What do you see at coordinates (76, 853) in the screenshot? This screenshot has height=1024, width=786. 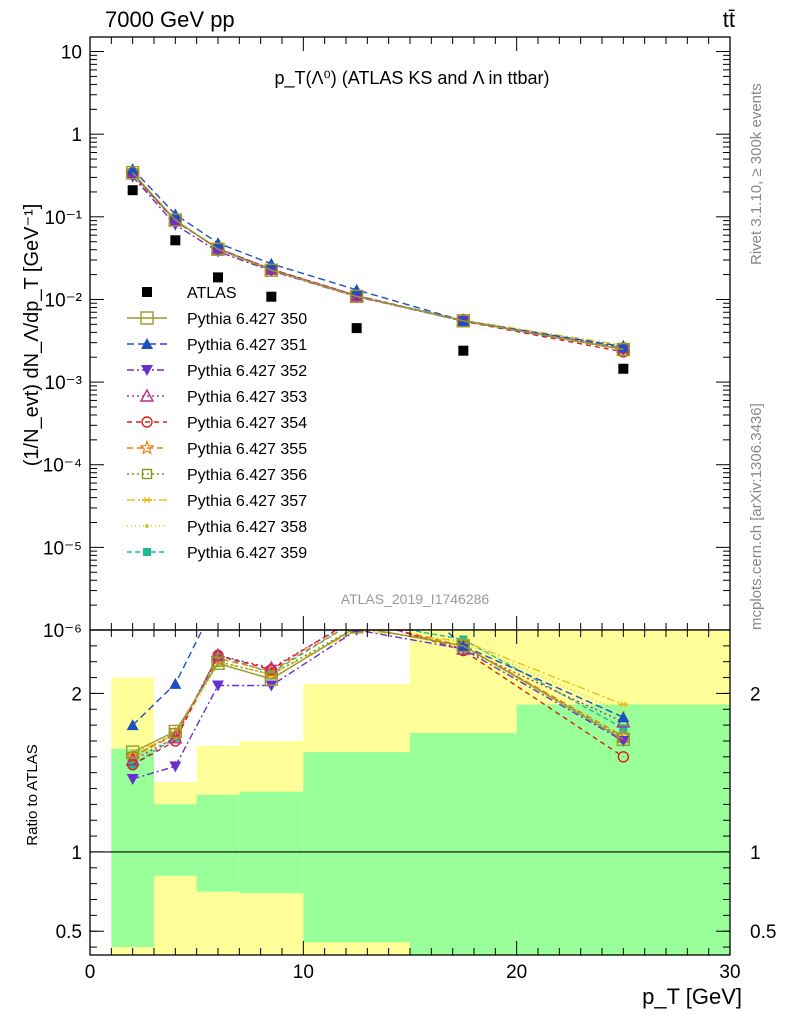 I see `ratio-tick-label-left: 1` at bounding box center [76, 853].